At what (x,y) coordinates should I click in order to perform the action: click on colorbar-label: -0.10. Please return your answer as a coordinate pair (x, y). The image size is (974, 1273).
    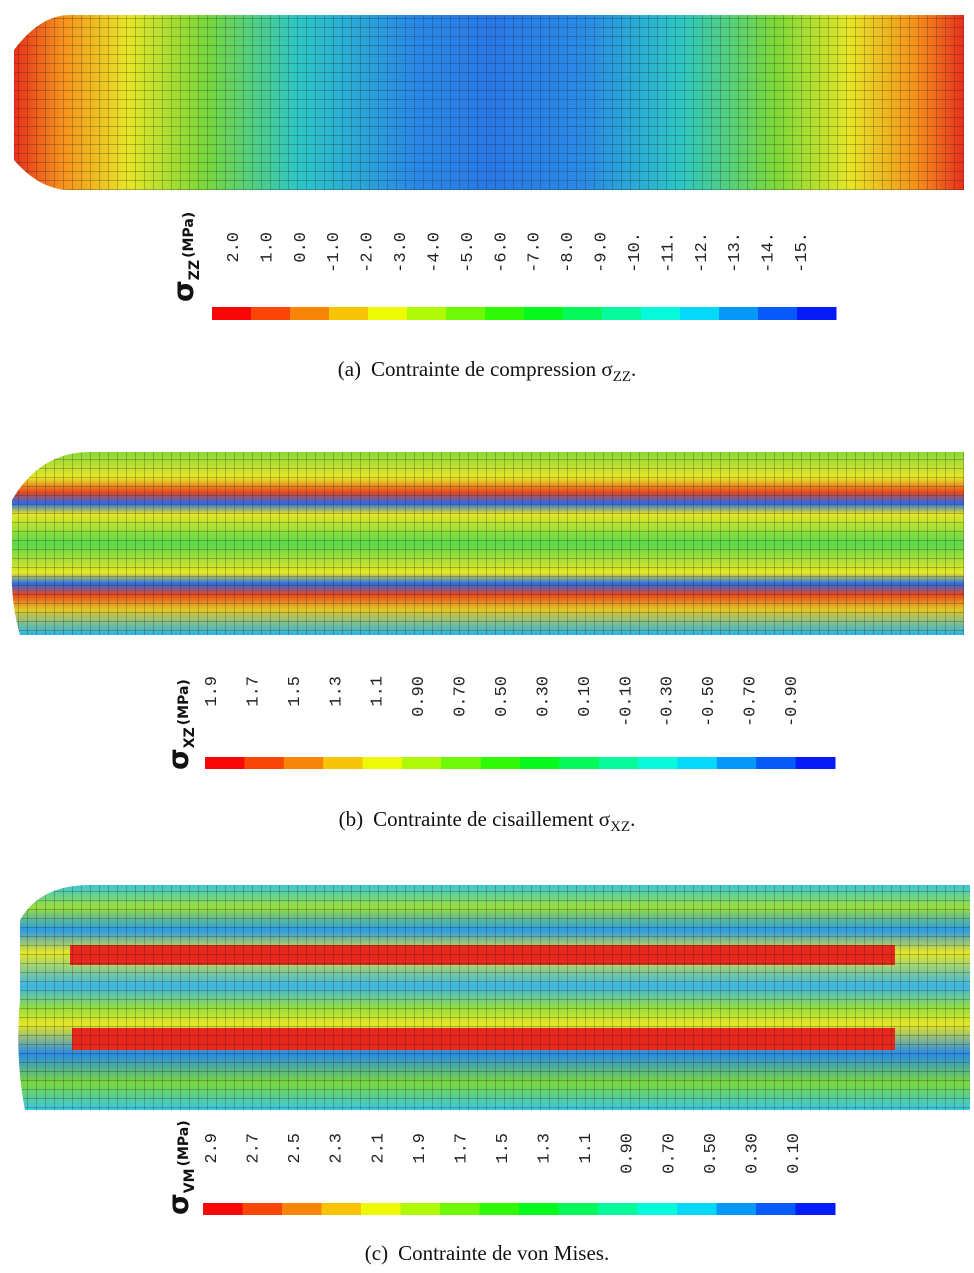
    Looking at the image, I should click on (626, 701).